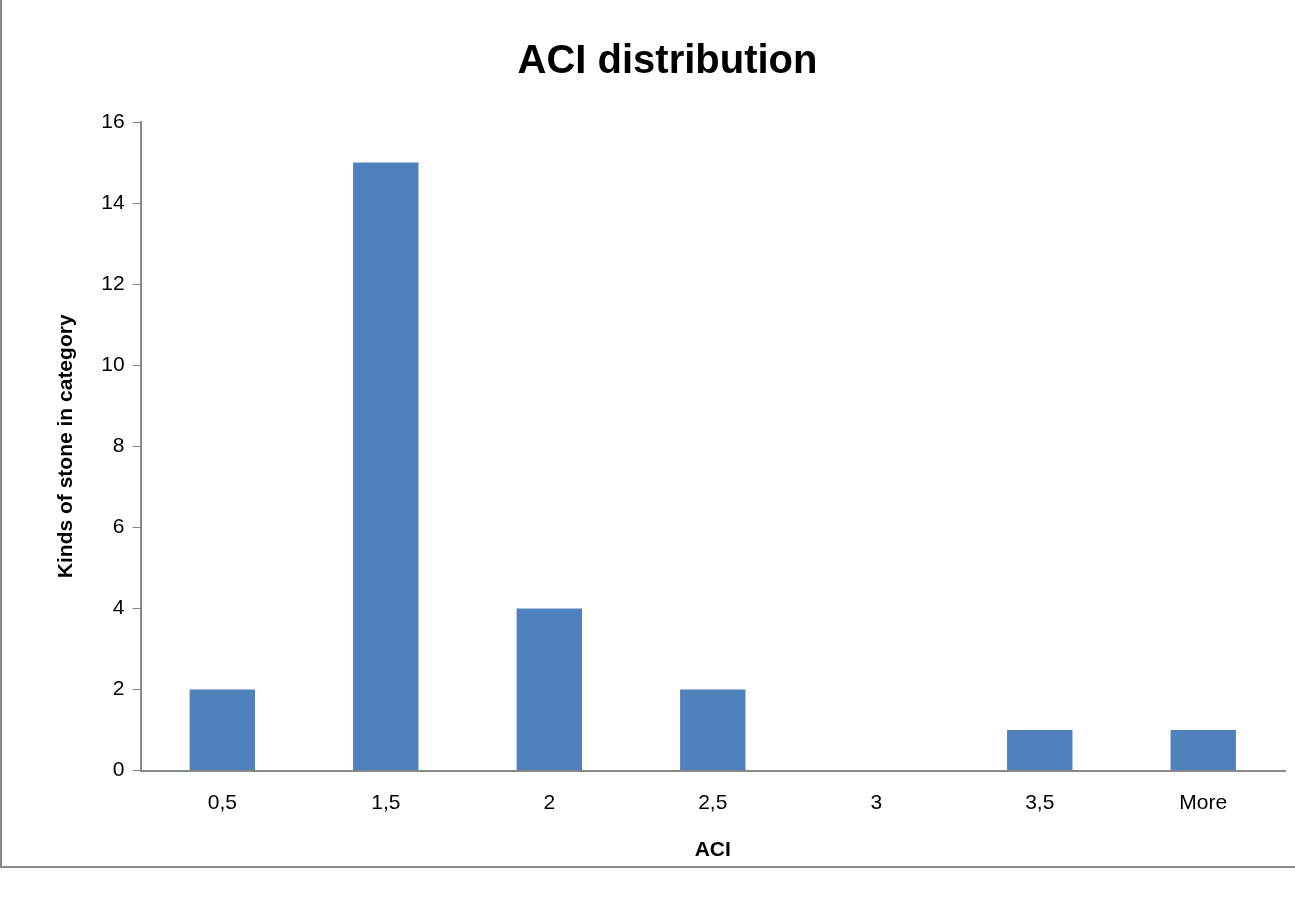  Describe the element at coordinates (118, 526) in the screenshot. I see `y-tick-label: 6` at that location.